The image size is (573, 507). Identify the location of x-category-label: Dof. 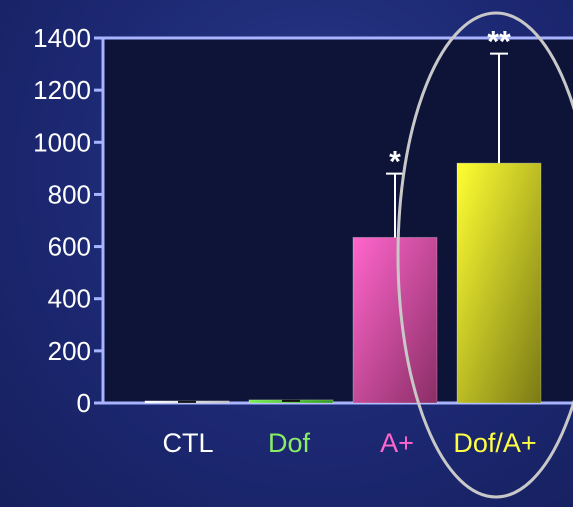
(289, 443).